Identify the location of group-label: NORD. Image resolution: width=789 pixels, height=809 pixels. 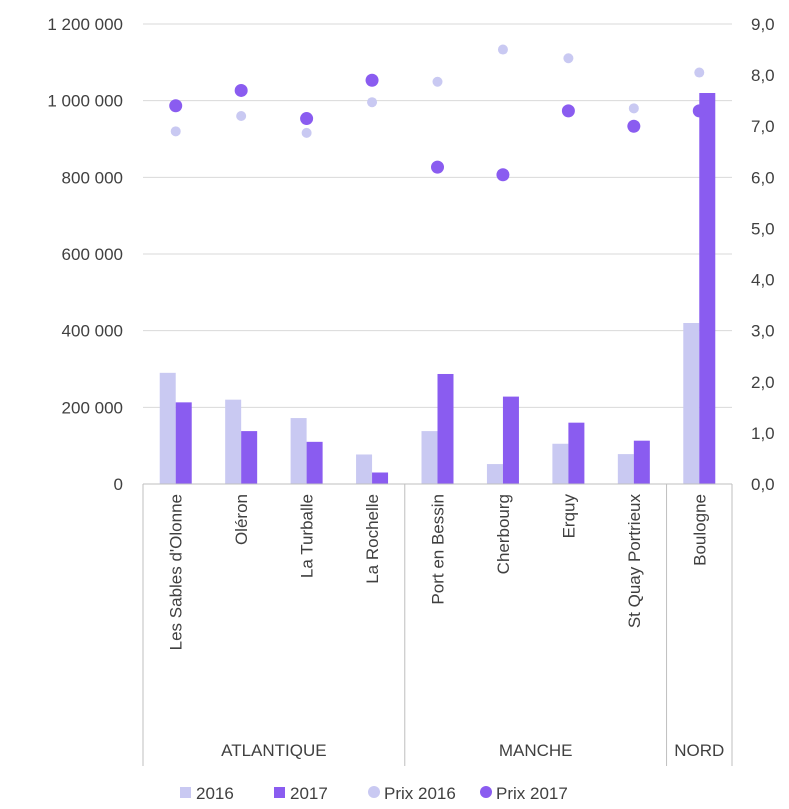
(699, 750).